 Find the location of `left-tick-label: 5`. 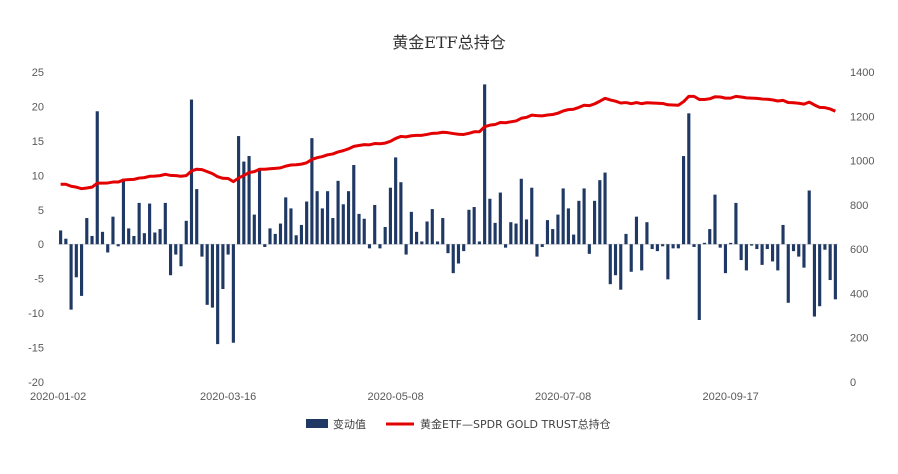

left-tick-label: 5 is located at coordinates (41, 211).